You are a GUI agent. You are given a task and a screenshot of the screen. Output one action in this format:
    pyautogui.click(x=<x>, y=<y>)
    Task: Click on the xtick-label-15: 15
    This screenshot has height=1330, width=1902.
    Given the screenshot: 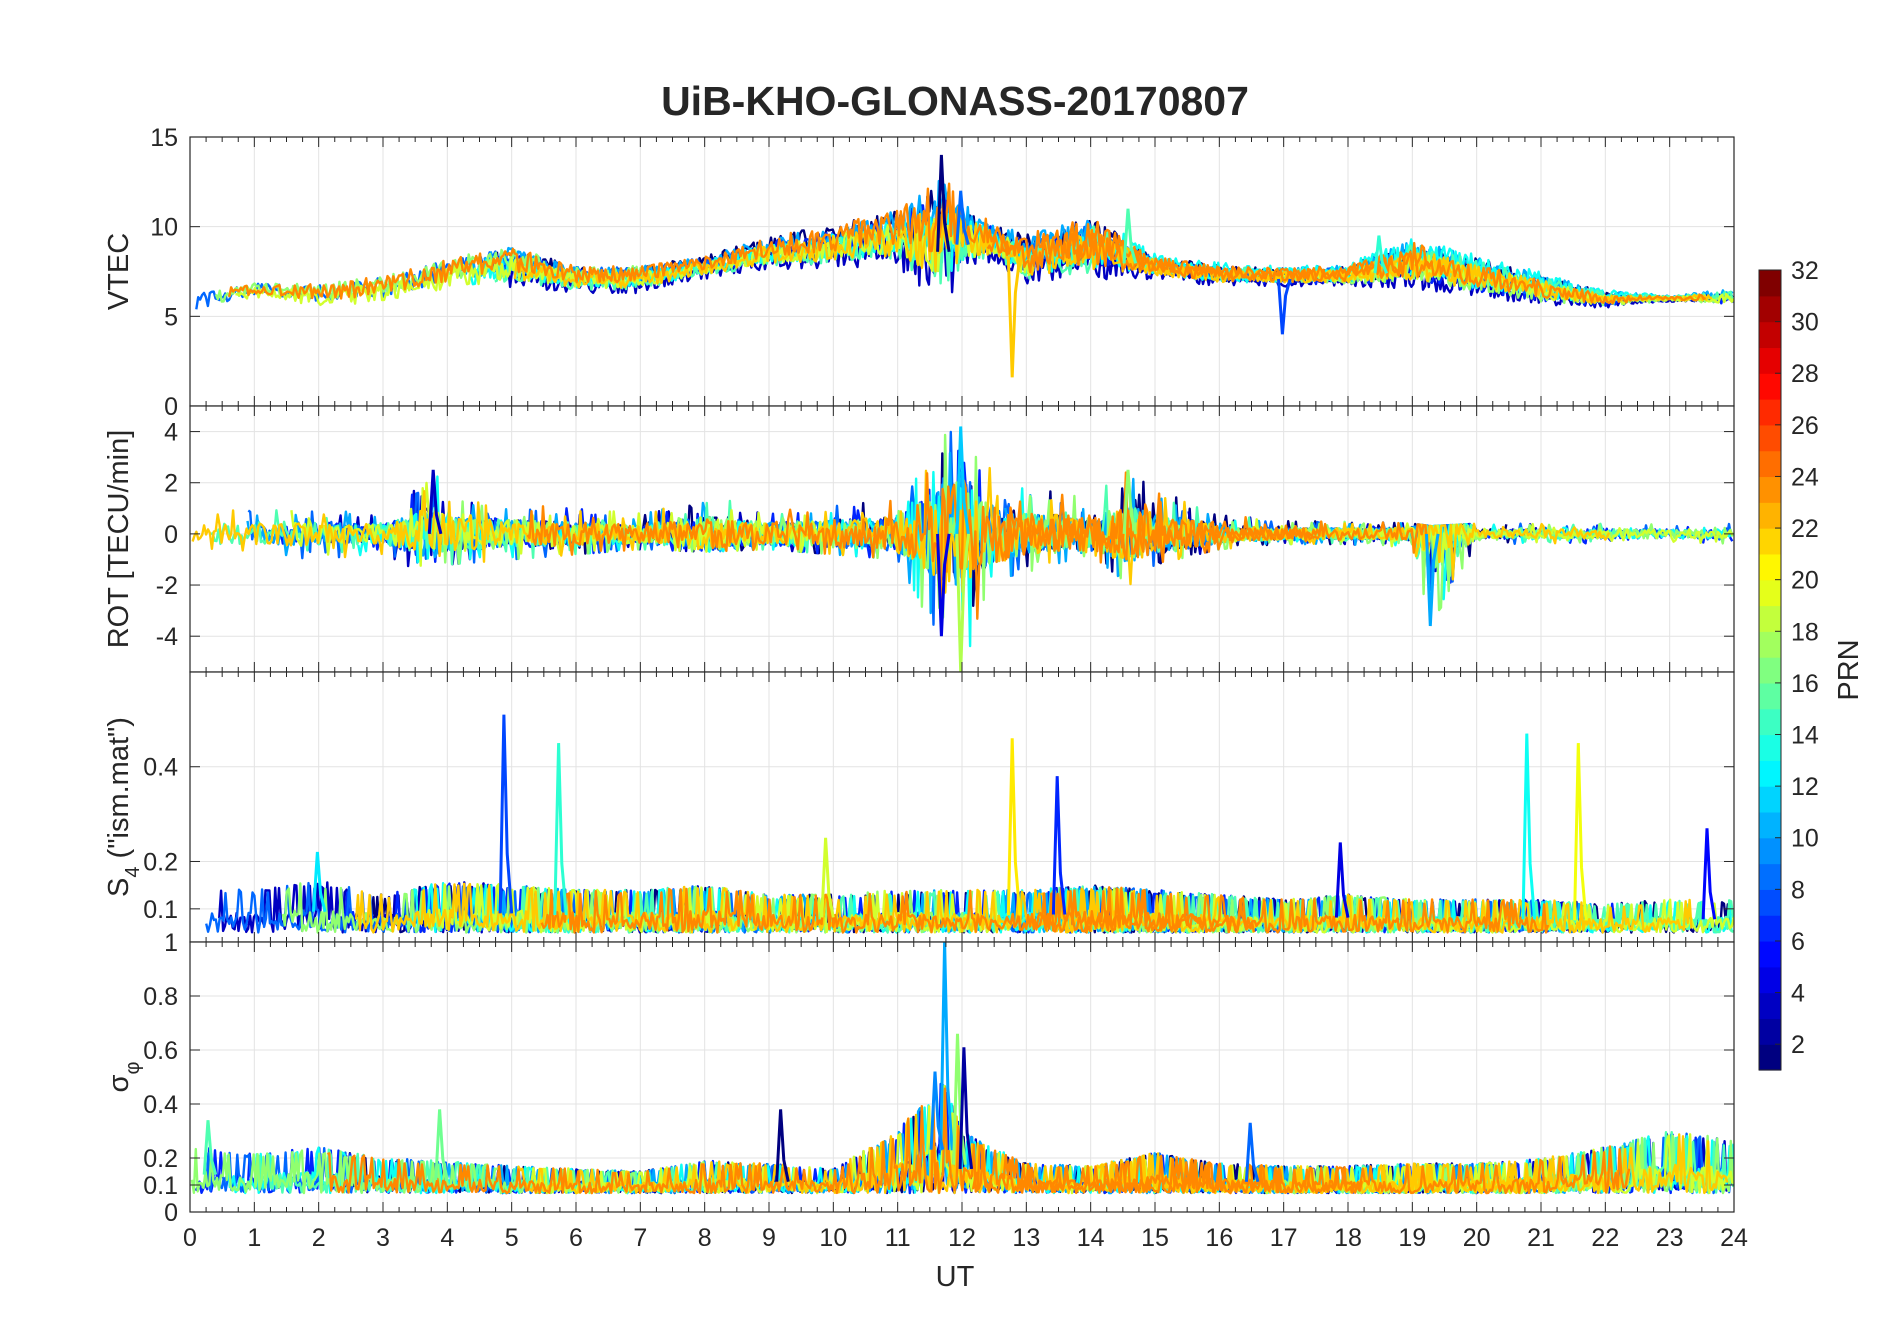 What is the action you would take?
    pyautogui.click(x=1155, y=1238)
    